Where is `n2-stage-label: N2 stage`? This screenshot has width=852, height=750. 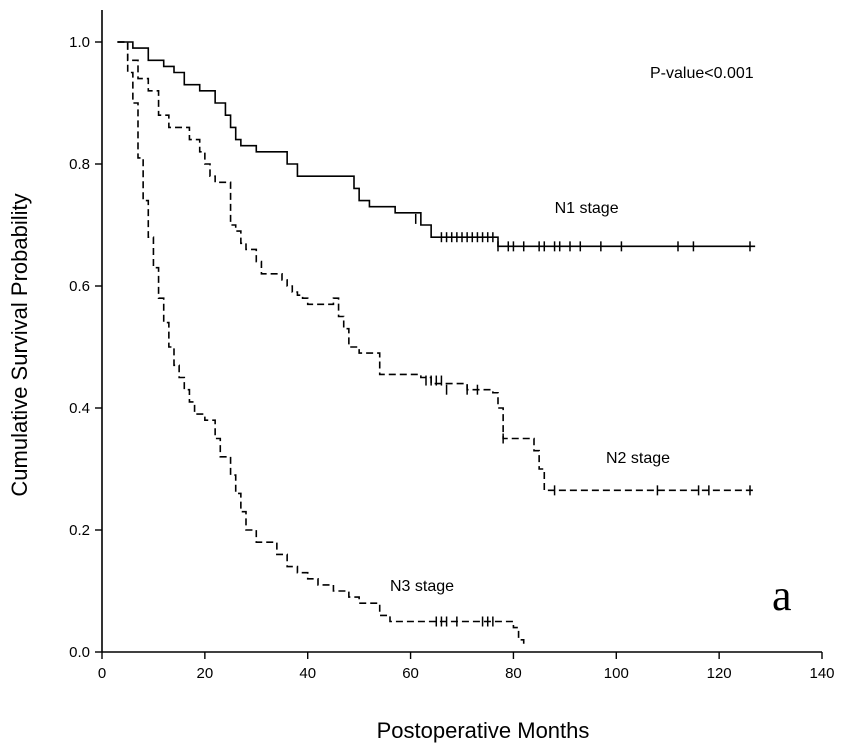 n2-stage-label: N2 stage is located at coordinates (638, 458).